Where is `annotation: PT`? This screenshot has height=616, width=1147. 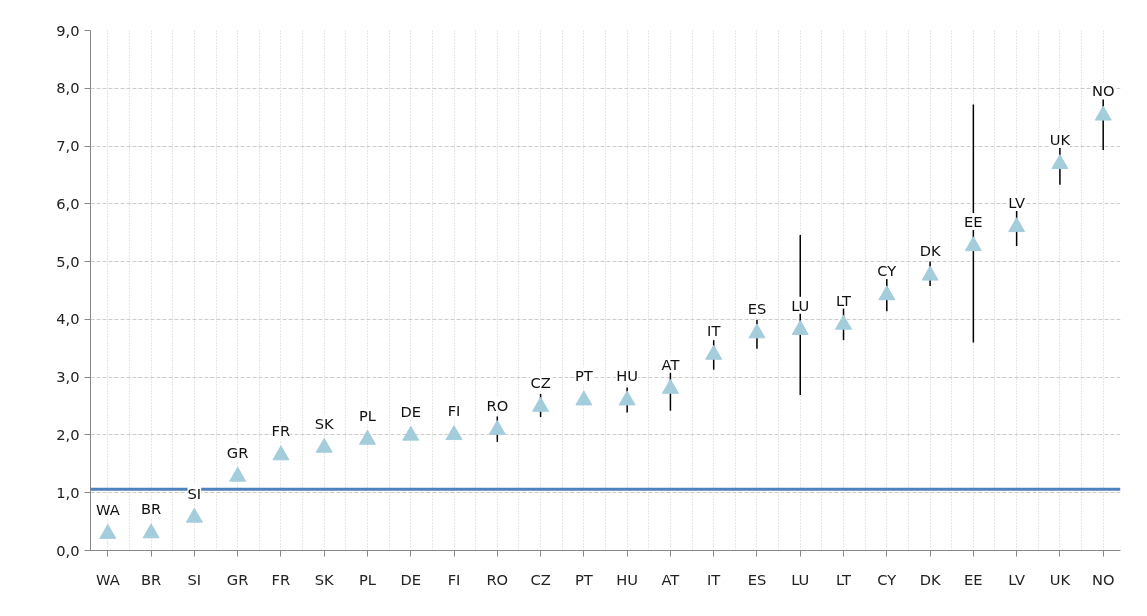 annotation: PT is located at coordinates (583, 376).